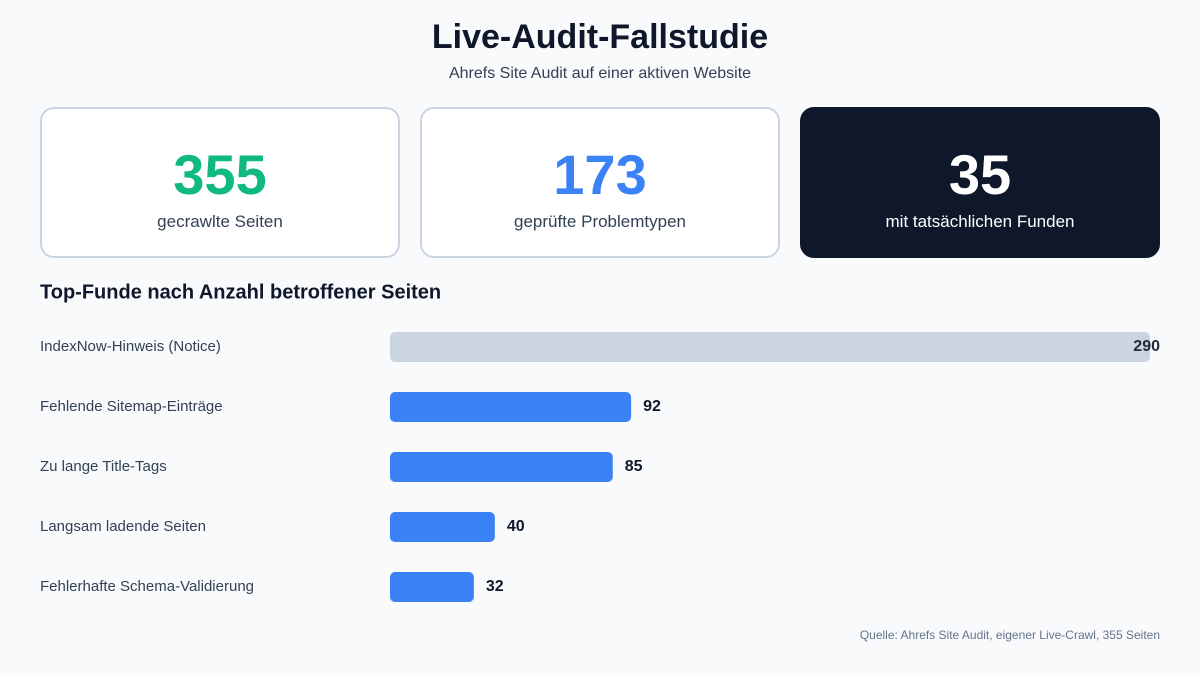  I want to click on value-label: 85, so click(634, 466).